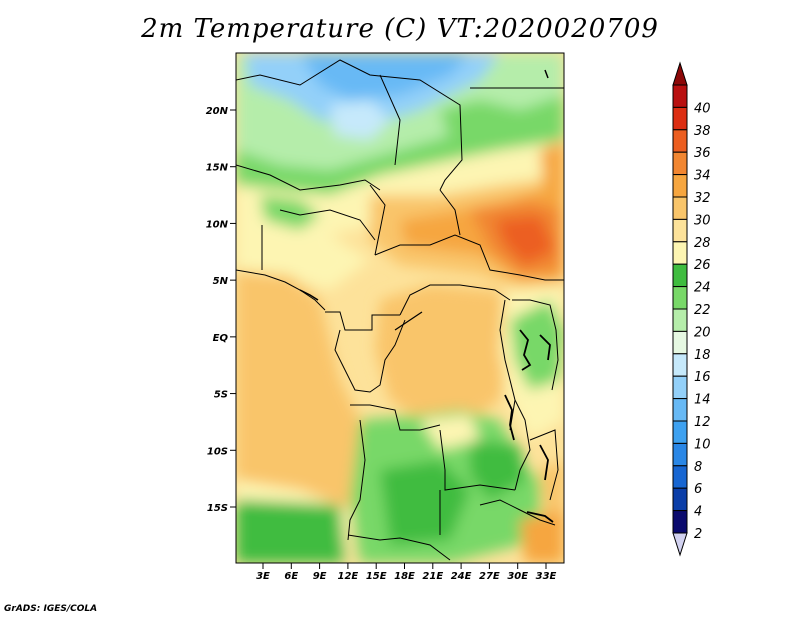  What do you see at coordinates (702, 131) in the screenshot?
I see `colorbar-label: 38` at bounding box center [702, 131].